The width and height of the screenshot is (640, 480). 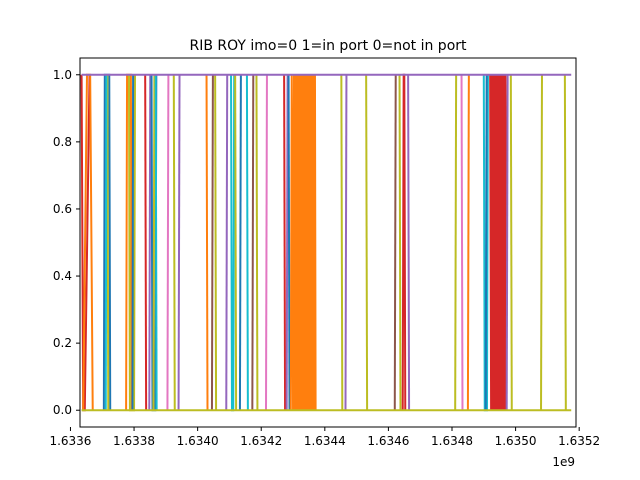 What do you see at coordinates (388, 441) in the screenshot?
I see `x-tick-label: 1.6346` at bounding box center [388, 441].